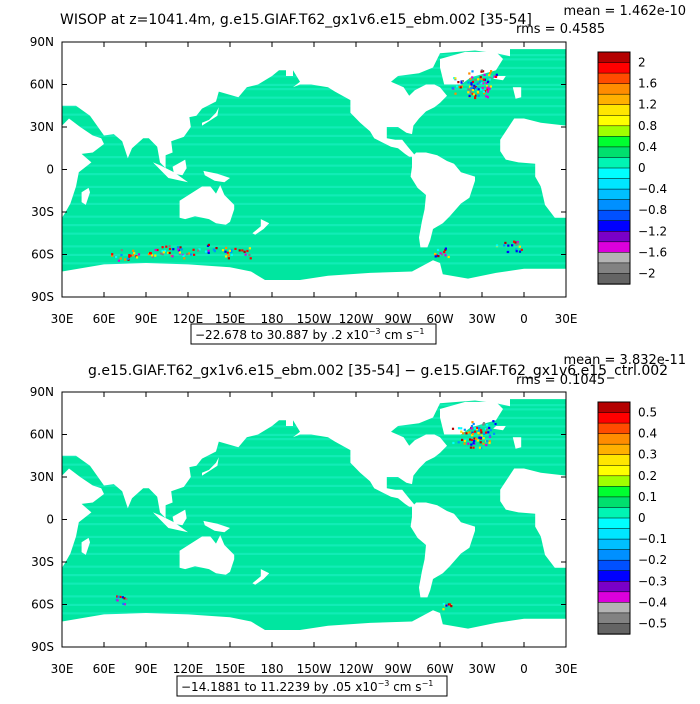  I want to click on range-box, so click(312, 686).